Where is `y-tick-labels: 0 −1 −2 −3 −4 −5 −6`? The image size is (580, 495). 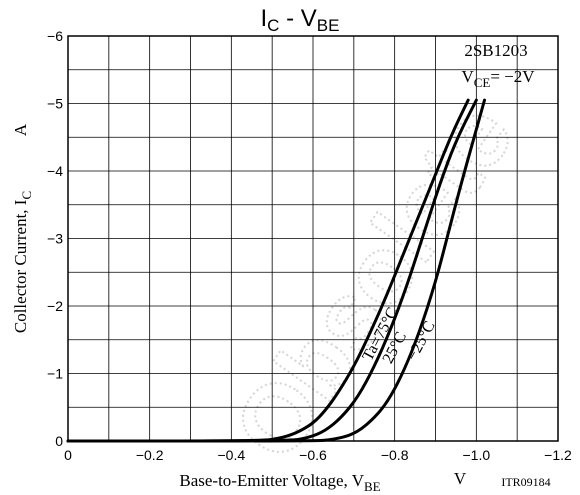
y-tick-labels: 0 −1 −2 −3 −4 −5 −6 is located at coordinates (55, 238).